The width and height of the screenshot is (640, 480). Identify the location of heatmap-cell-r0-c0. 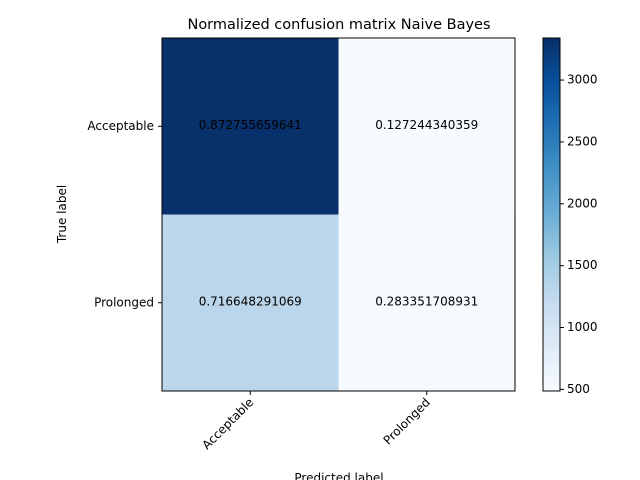
(250, 126).